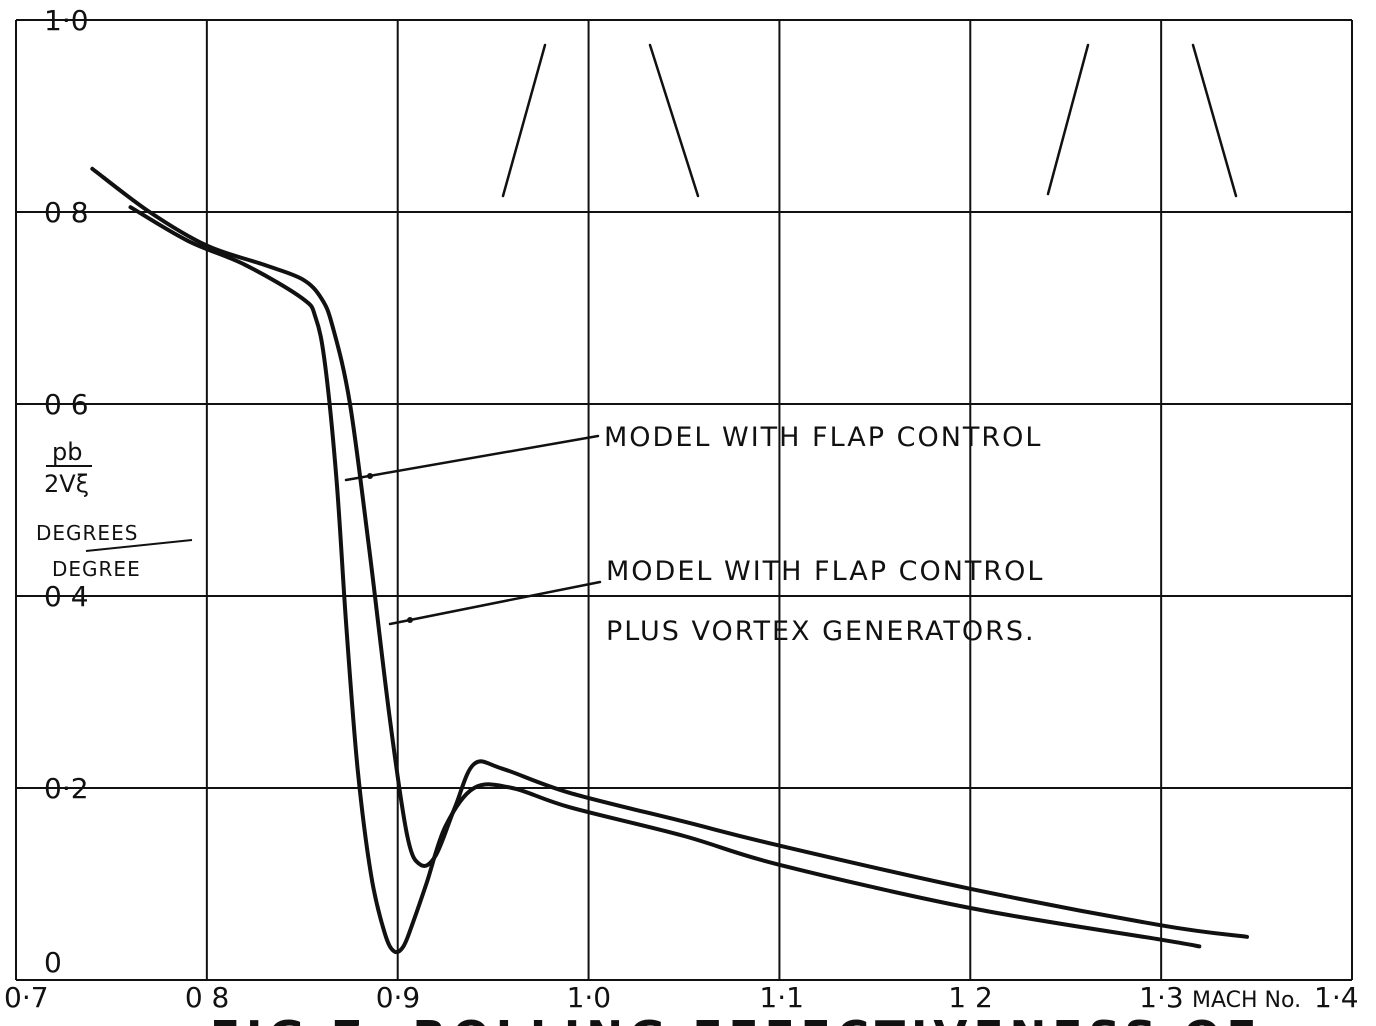  Describe the element at coordinates (66, 404) in the screenshot. I see `y-tick-label: 0 6` at that location.